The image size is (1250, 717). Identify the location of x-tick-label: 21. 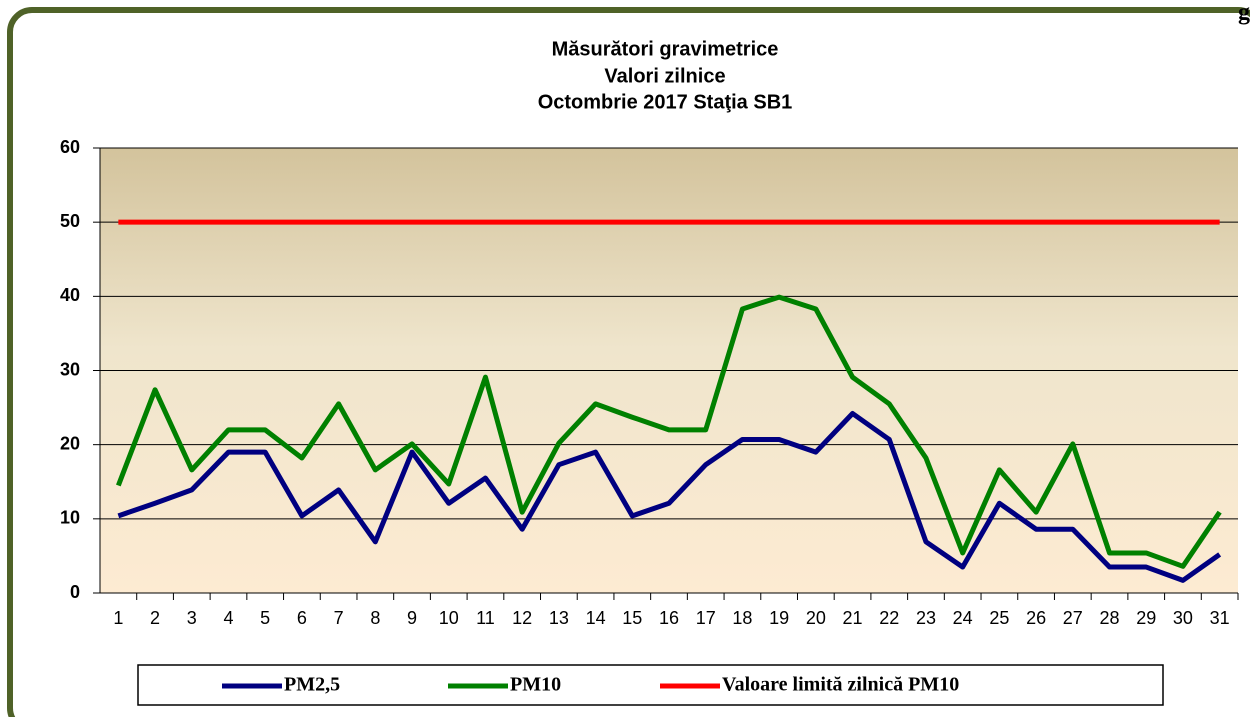
(853, 618).